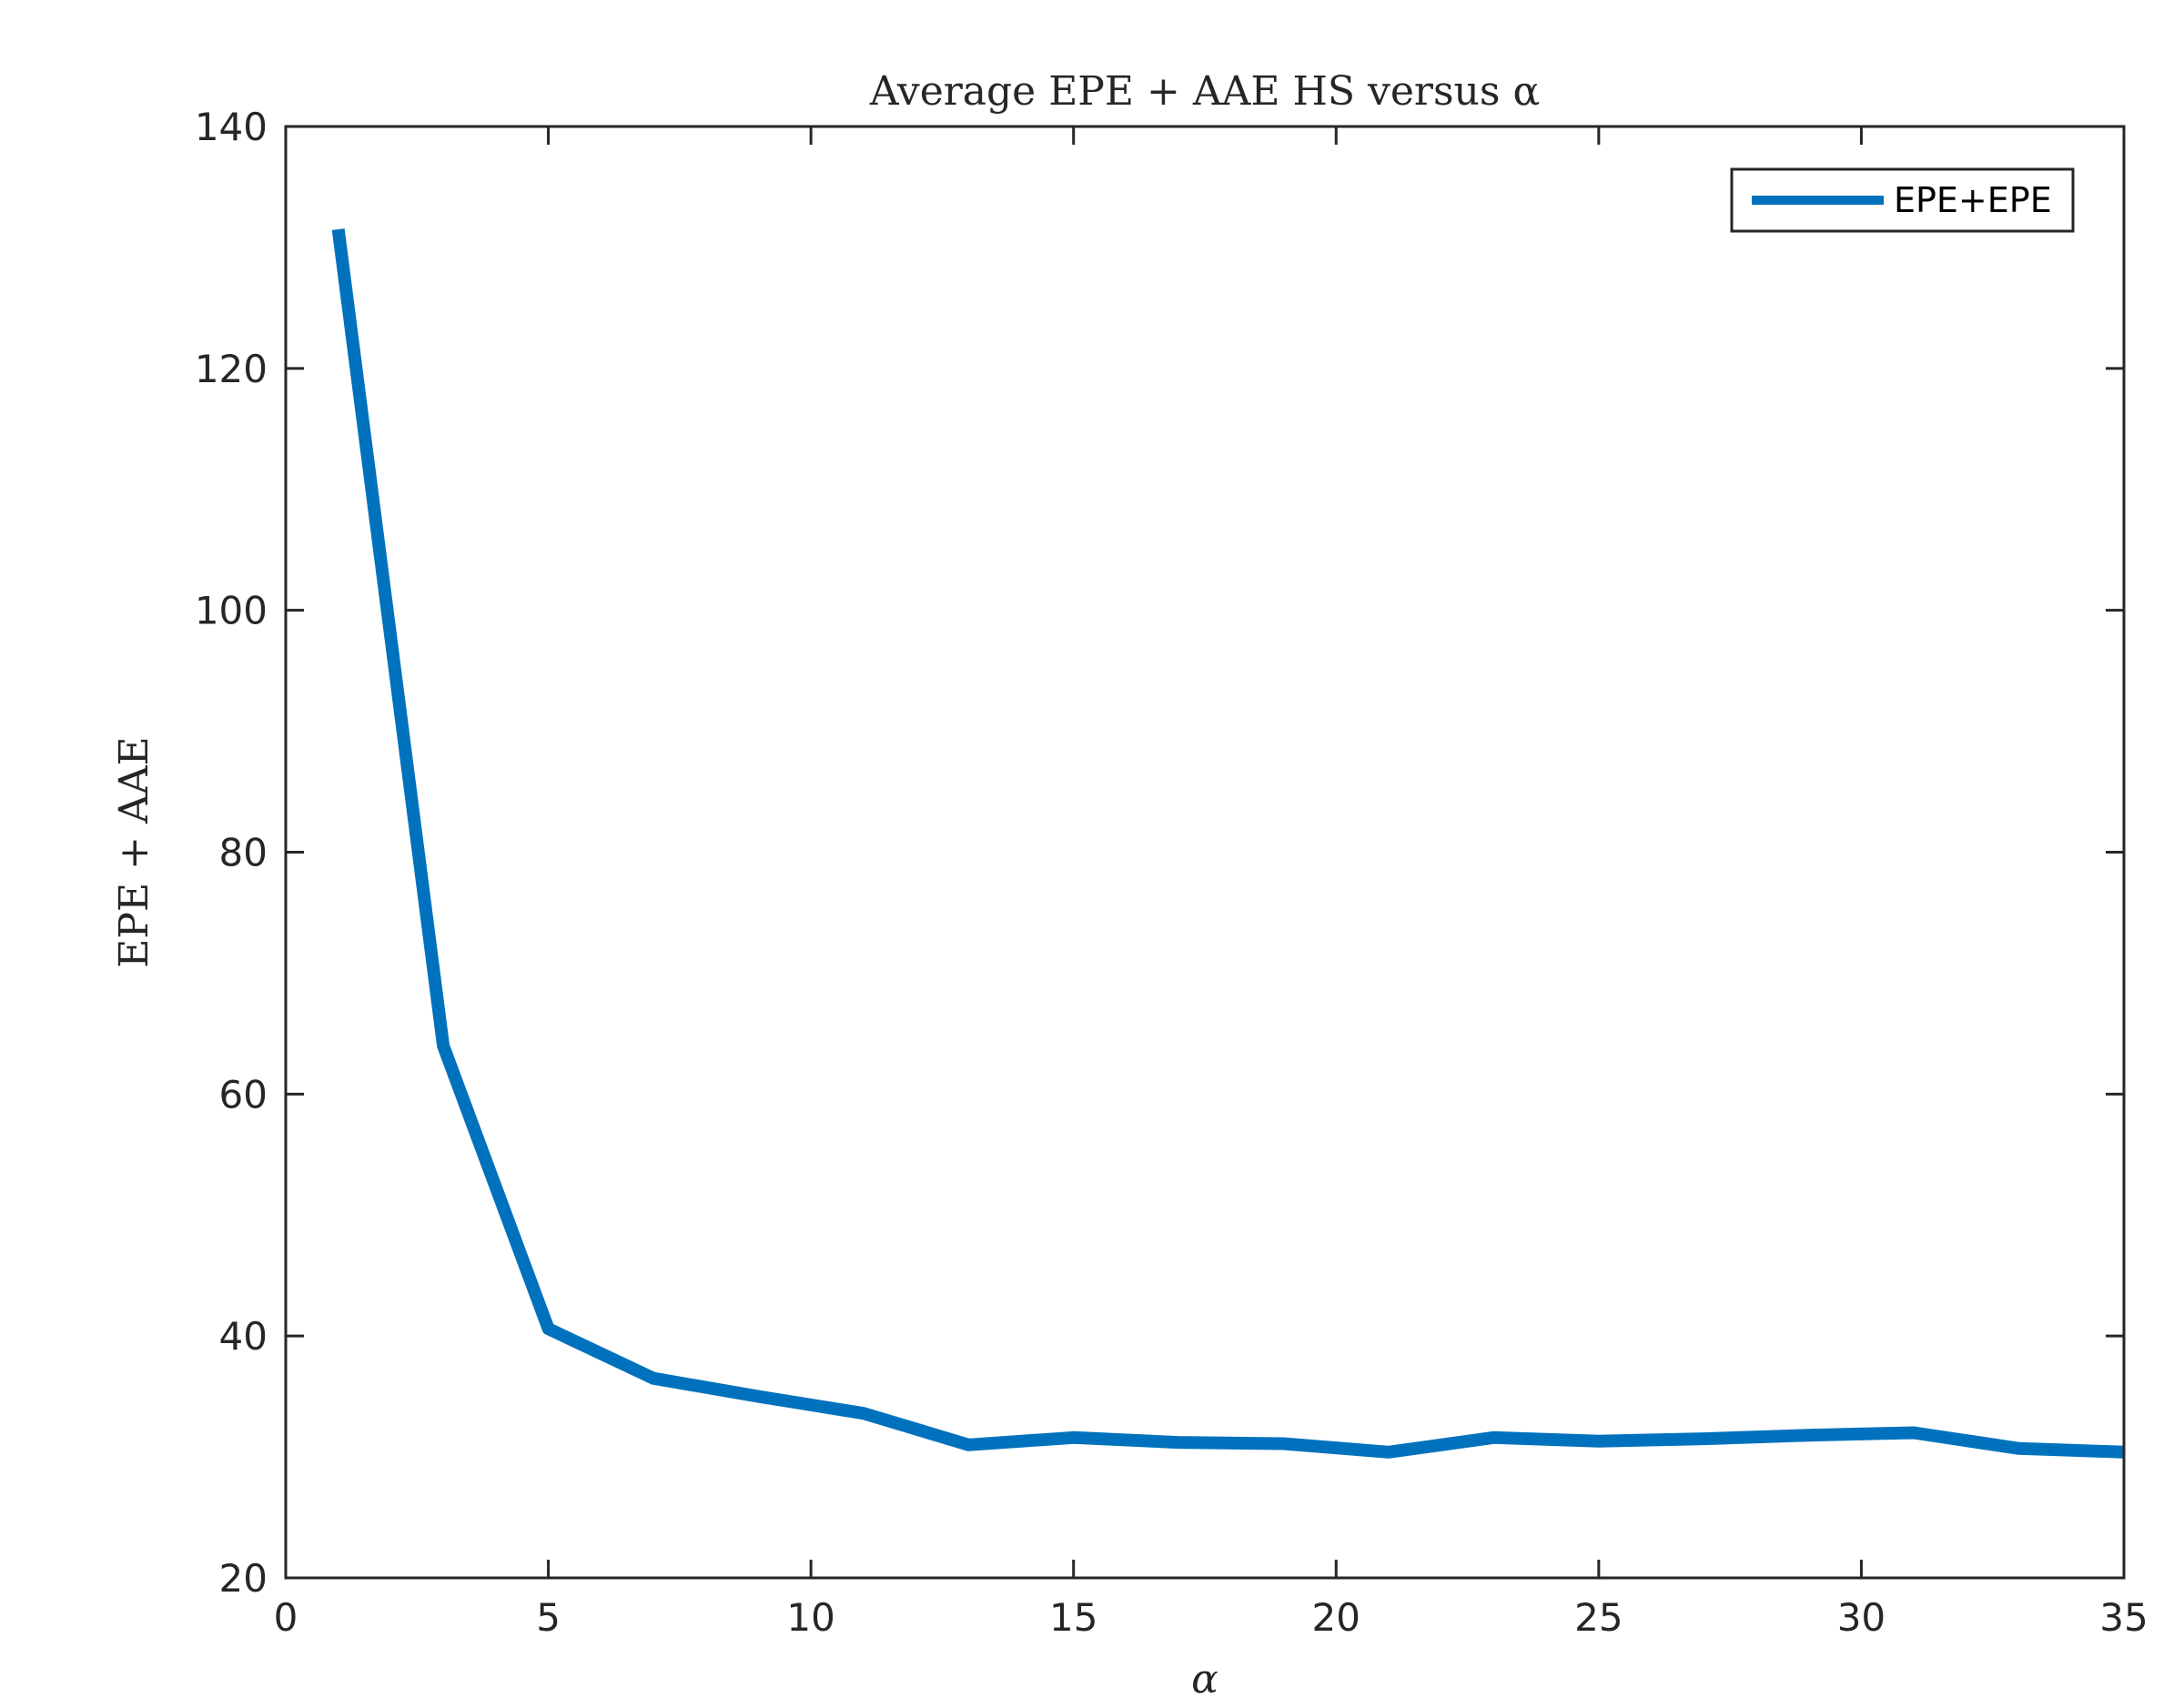  What do you see at coordinates (548, 1617) in the screenshot?
I see `x-tick-label: 5` at bounding box center [548, 1617].